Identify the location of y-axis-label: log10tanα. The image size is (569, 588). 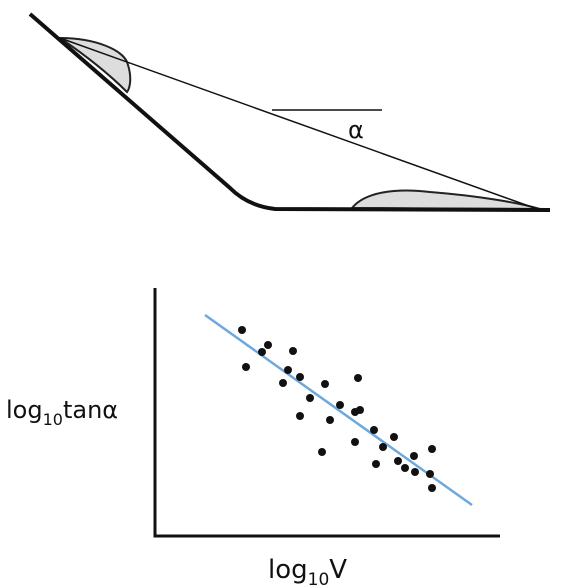
(62, 412).